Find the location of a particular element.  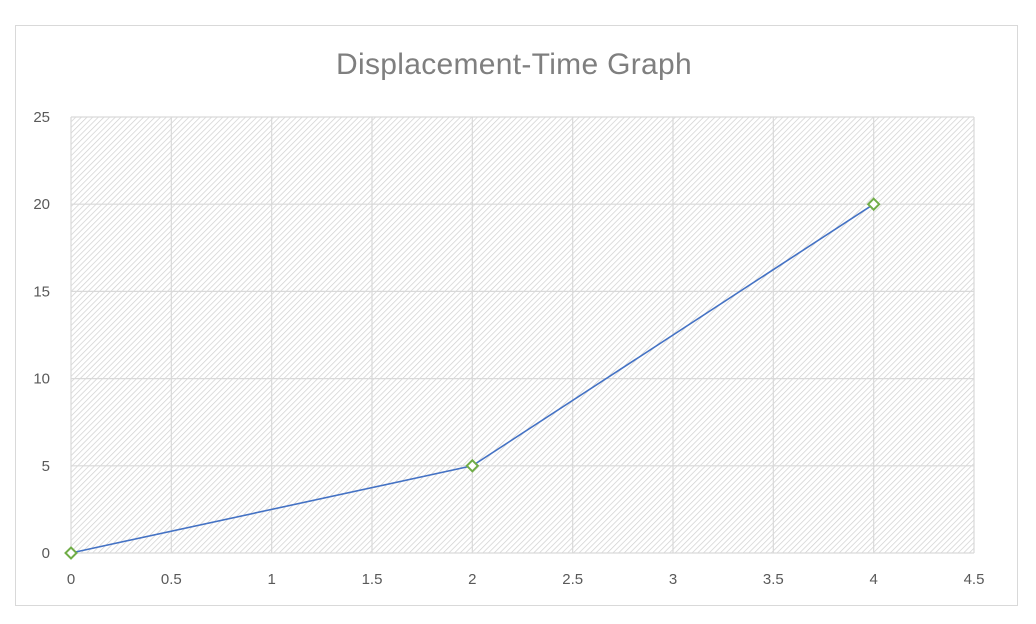

x-tick-label: 3 is located at coordinates (673, 579).